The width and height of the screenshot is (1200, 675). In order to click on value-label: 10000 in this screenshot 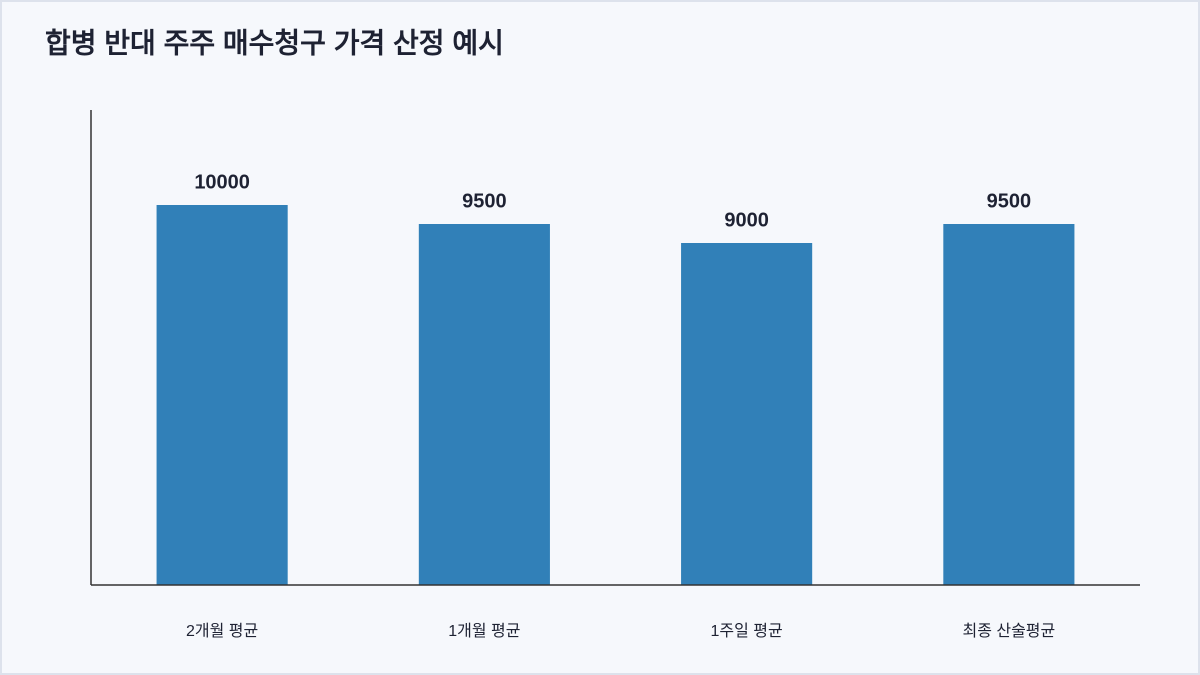, I will do `click(222, 182)`.